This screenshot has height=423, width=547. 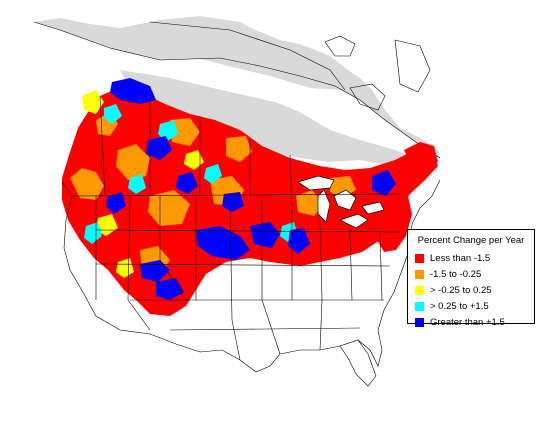 What do you see at coordinates (460, 258) in the screenshot?
I see `legend-label: Less than -1.5` at bounding box center [460, 258].